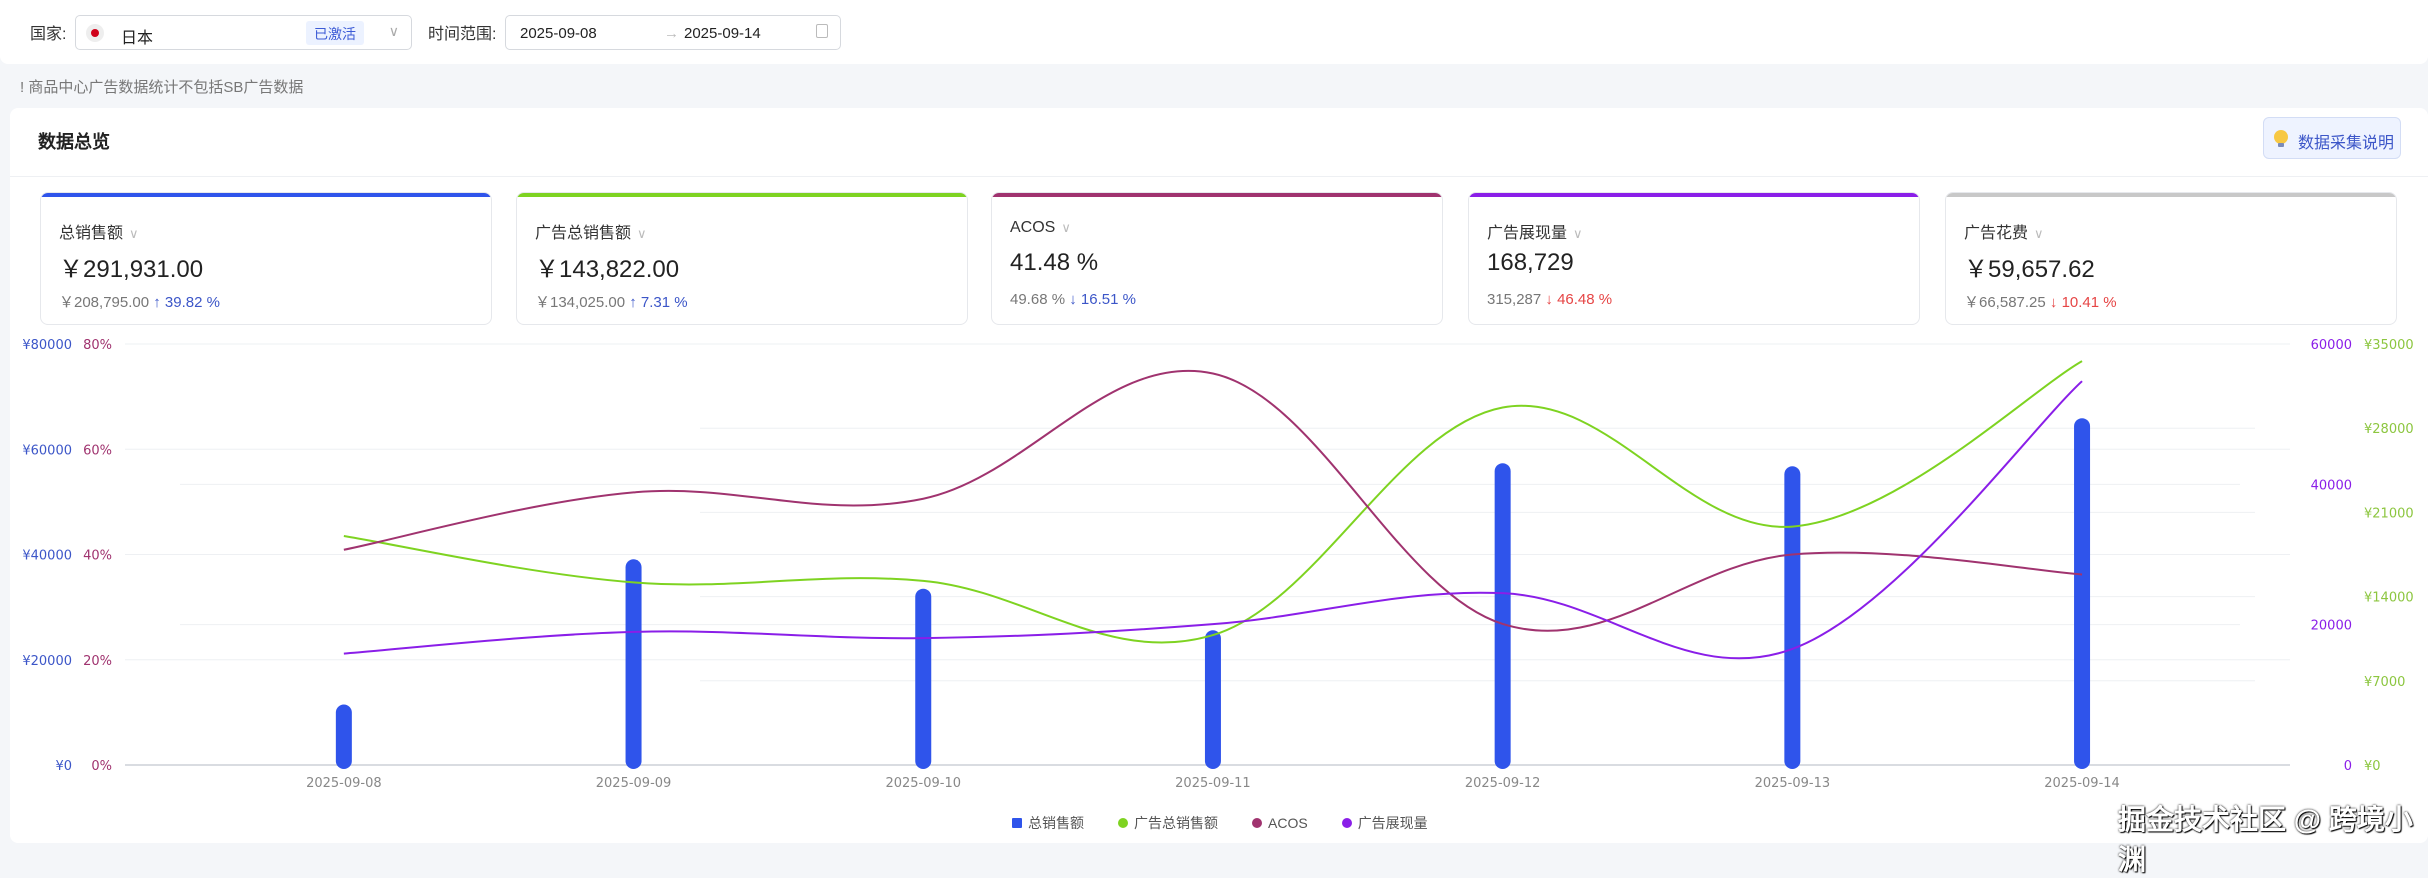 The width and height of the screenshot is (2428, 878). Describe the element at coordinates (822, 31) in the screenshot. I see `calendar-icon` at that location.